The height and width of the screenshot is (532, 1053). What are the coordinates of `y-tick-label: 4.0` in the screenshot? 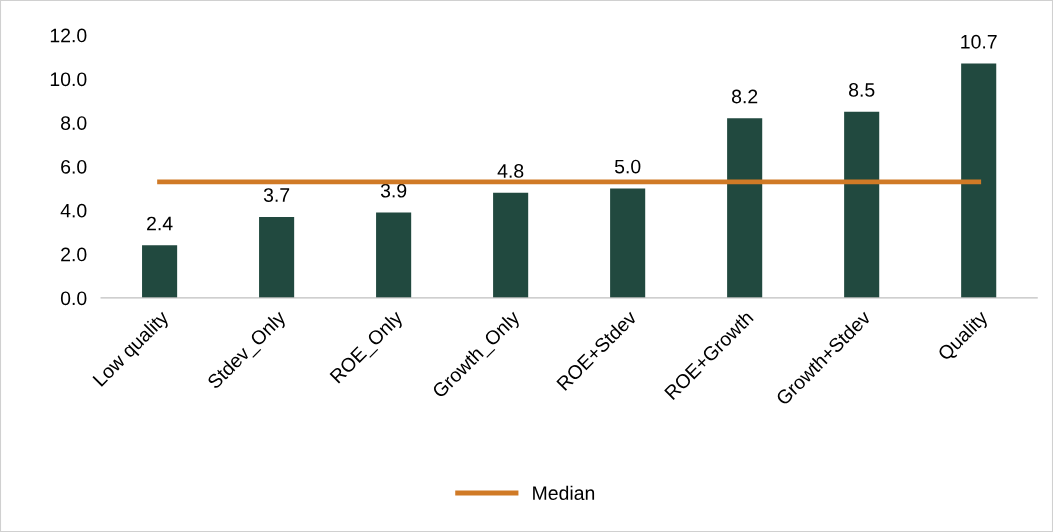 It's located at (73, 210).